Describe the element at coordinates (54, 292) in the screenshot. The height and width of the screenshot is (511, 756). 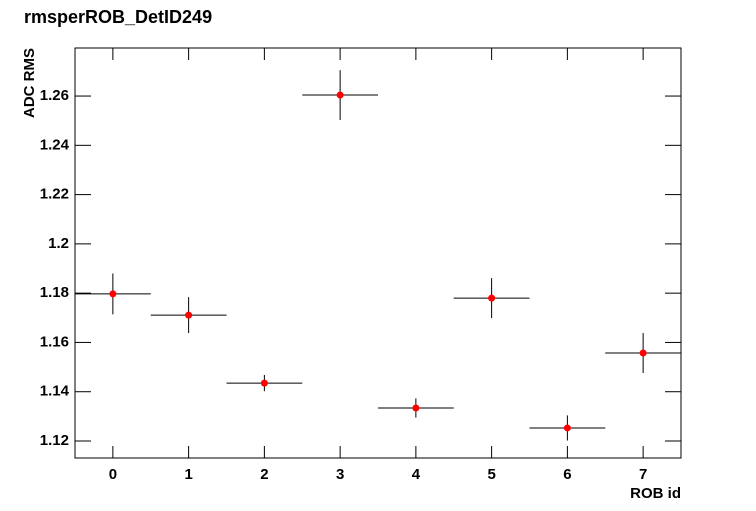
I see `y-tick-label: 1.18` at that location.